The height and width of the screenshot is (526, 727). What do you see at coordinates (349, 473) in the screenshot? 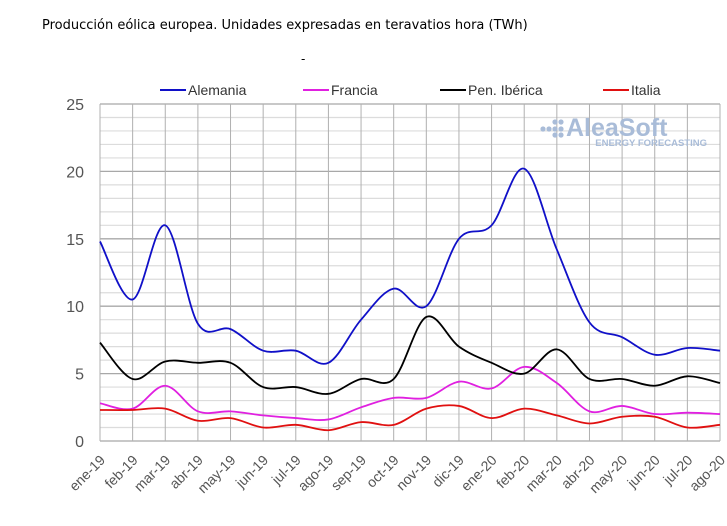
I see `x-tick-label: sep-19` at bounding box center [349, 473].